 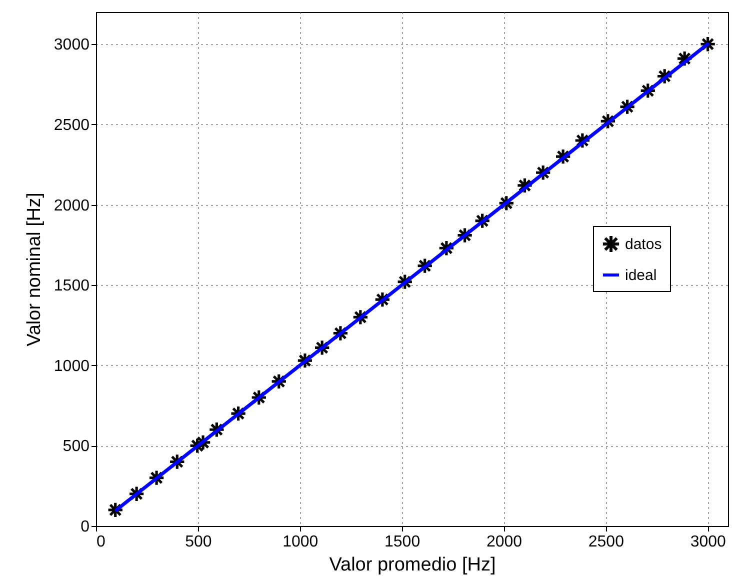 I want to click on legend-label: datos, so click(x=643, y=244).